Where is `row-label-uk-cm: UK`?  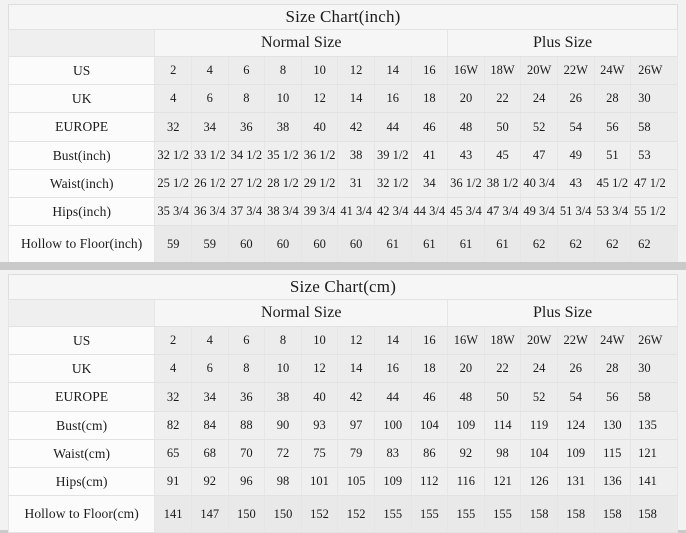 row-label-uk-cm: UK is located at coordinates (81, 368).